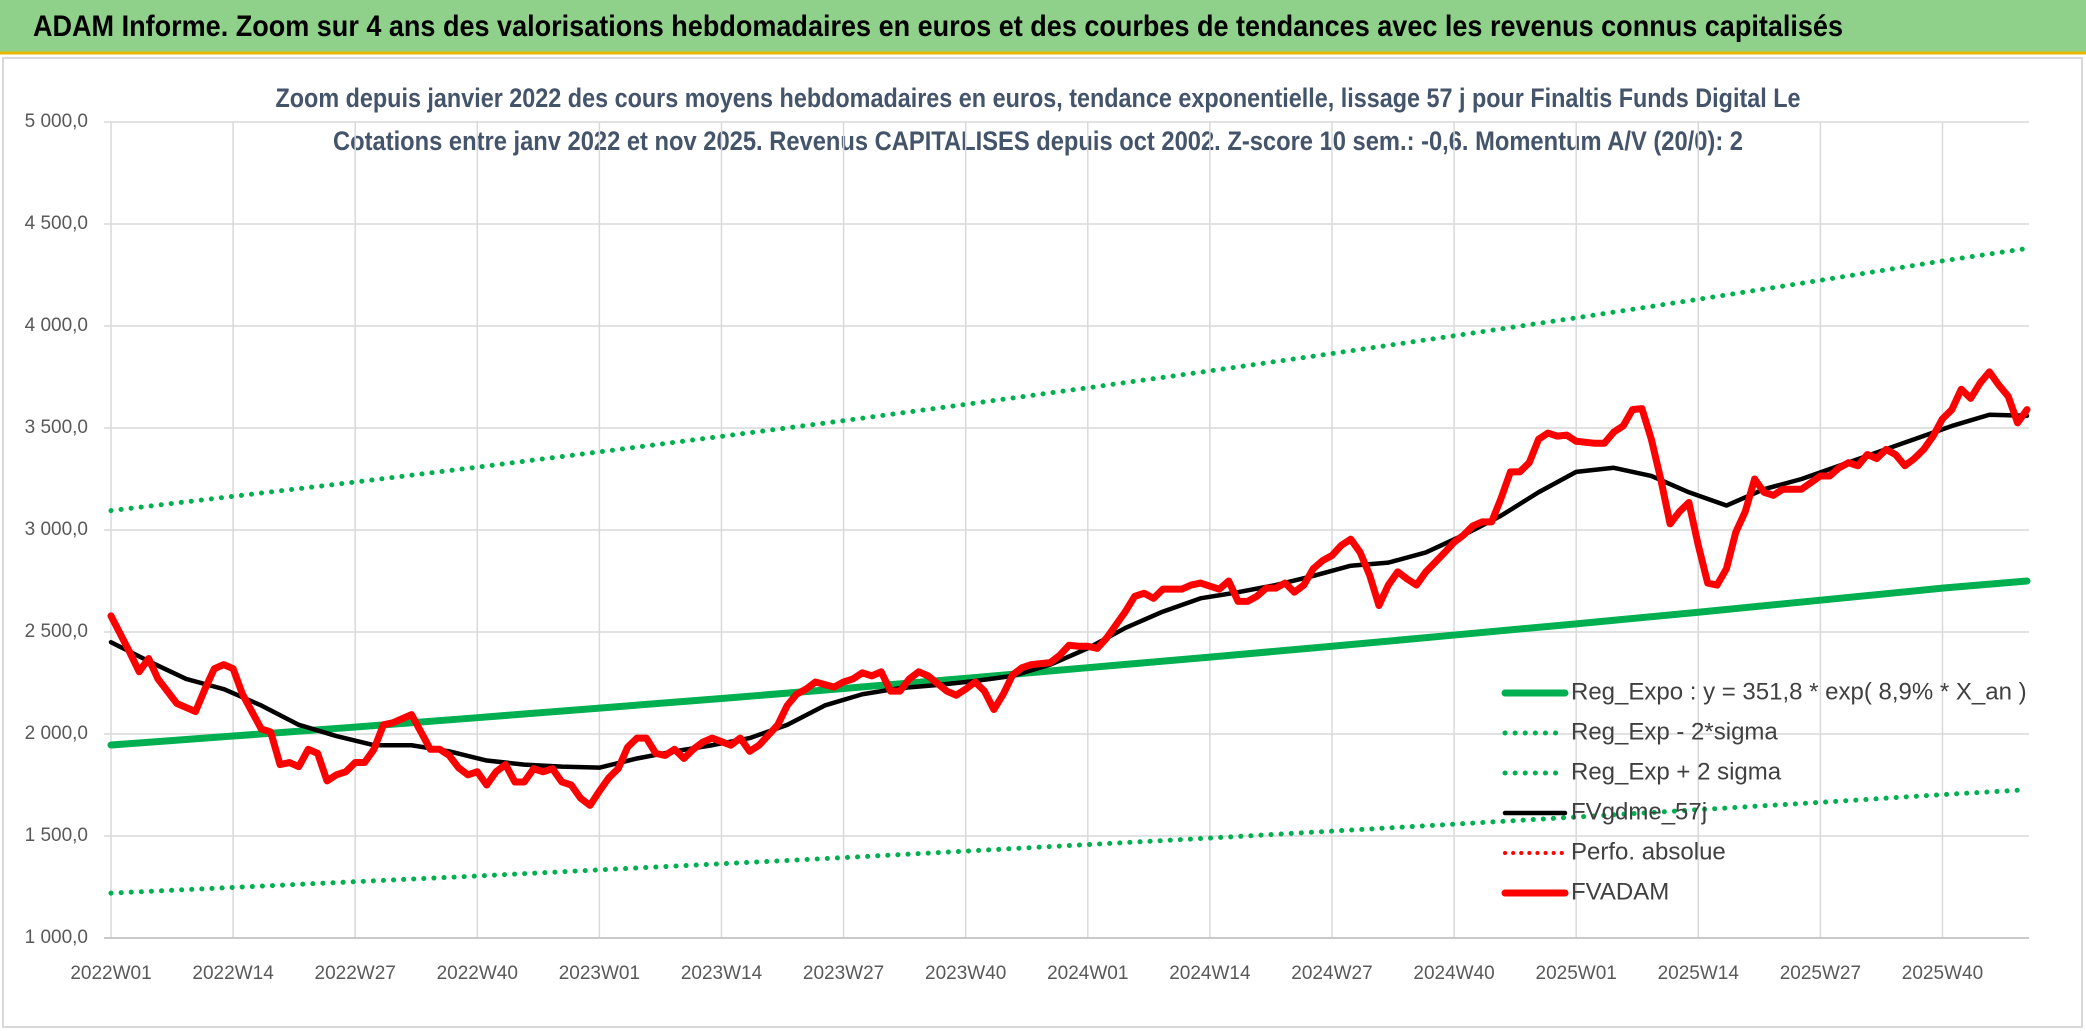  I want to click on x-tick-label: 2023W27, so click(843, 973).